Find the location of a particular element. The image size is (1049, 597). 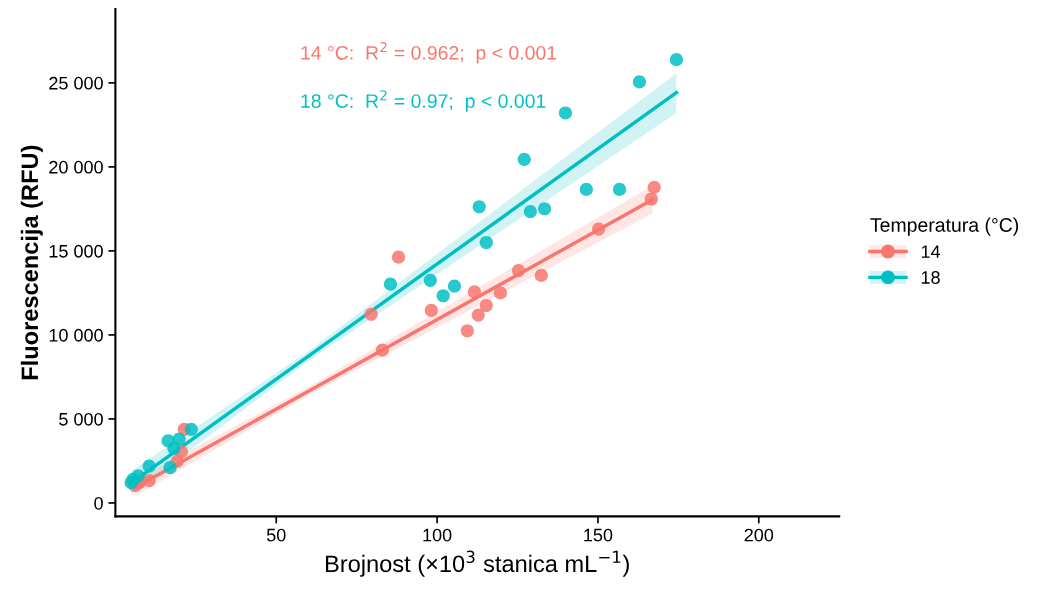

x-tick-label: 50 is located at coordinates (276, 535).